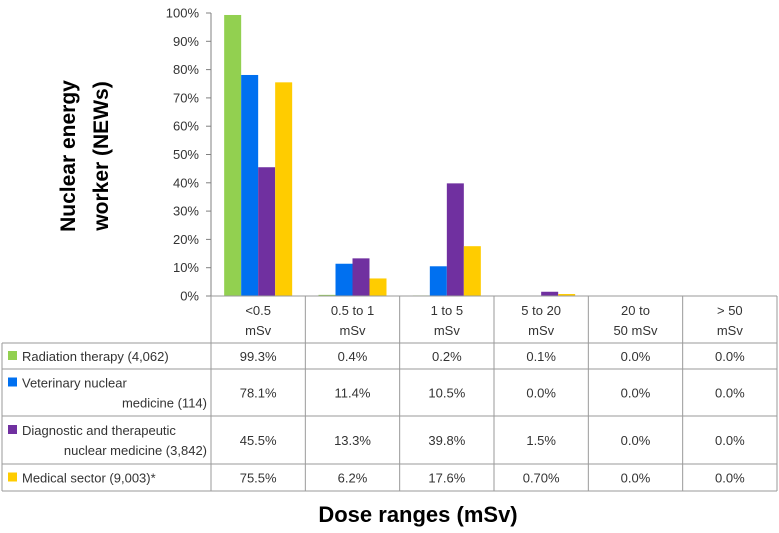 This screenshot has height=533, width=779. I want to click on table-cell: 0.4%, so click(353, 356).